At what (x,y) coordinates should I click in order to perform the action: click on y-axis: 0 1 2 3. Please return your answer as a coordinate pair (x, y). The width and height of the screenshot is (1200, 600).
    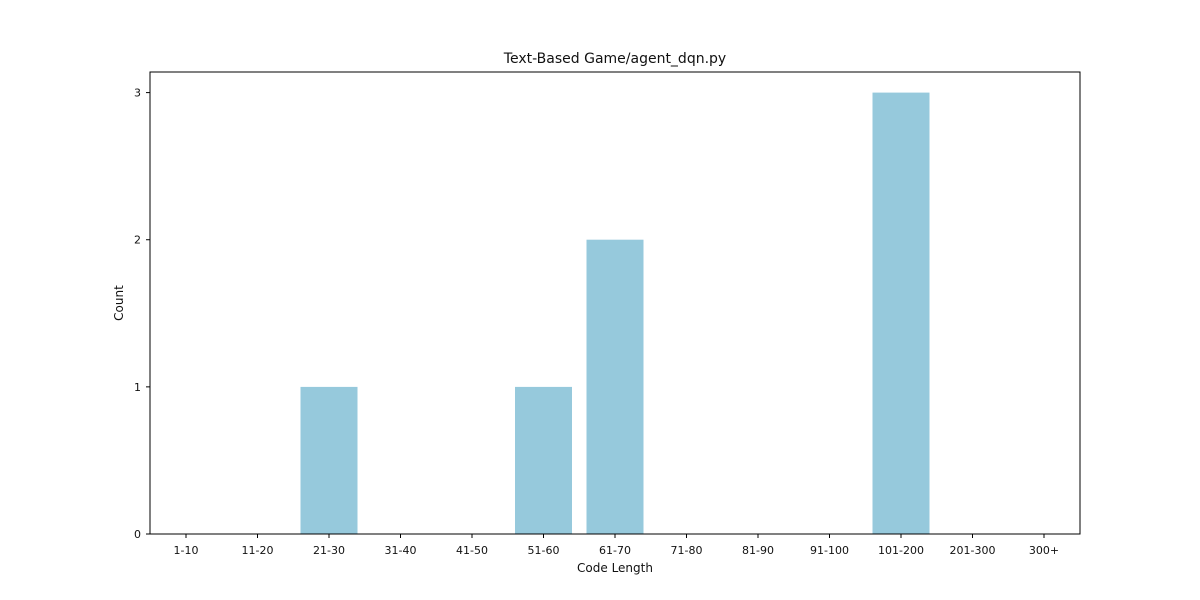
    Looking at the image, I should click on (142, 314).